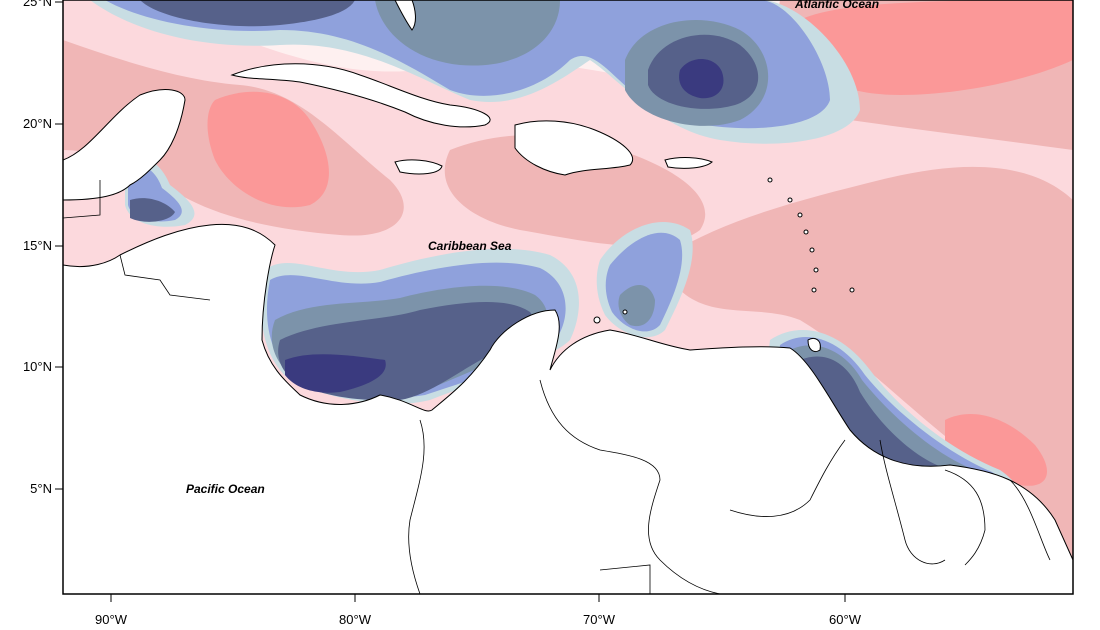 The image size is (1100, 630). Describe the element at coordinates (701, 78) in the screenshot. I see `extreme-negative-puerto-rico` at that location.